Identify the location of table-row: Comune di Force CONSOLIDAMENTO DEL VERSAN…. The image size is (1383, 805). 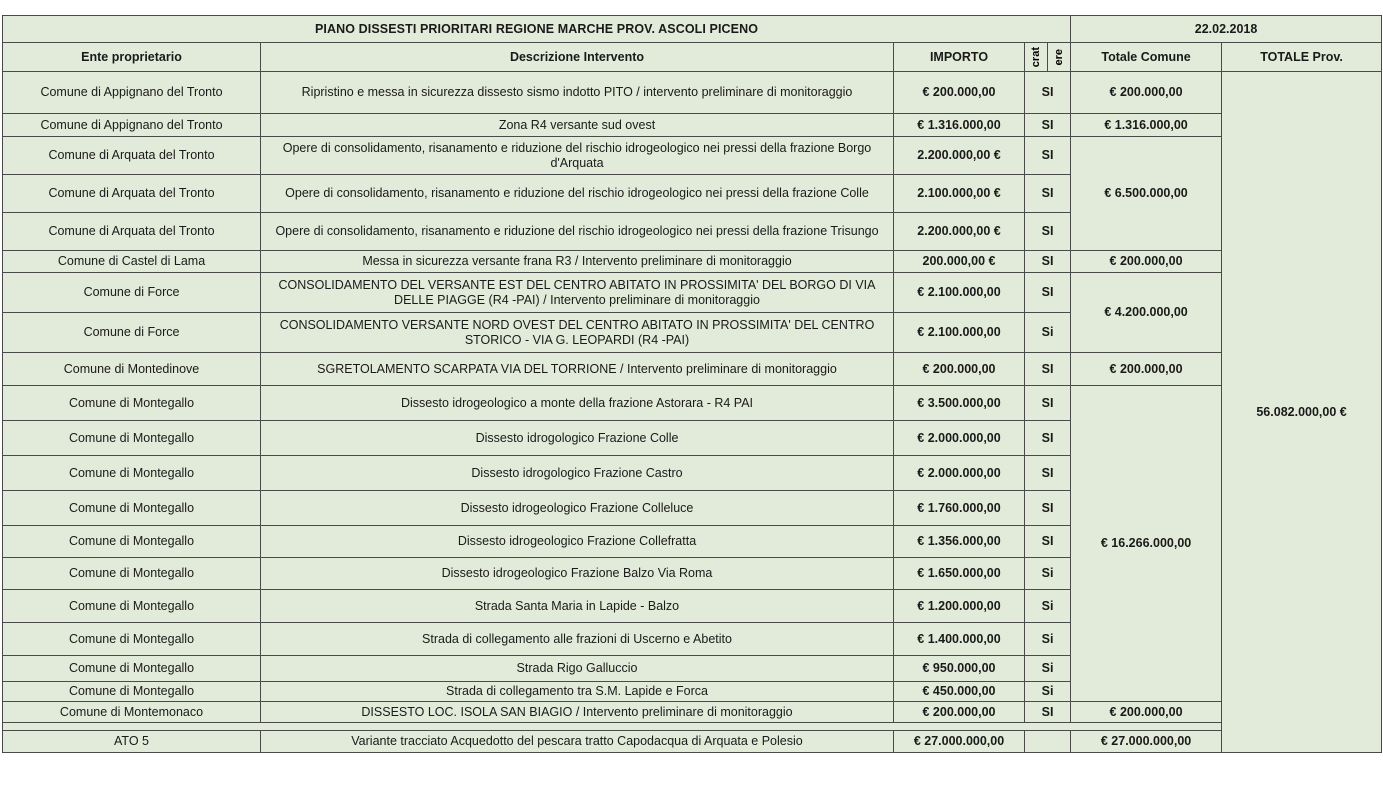
(692, 312).